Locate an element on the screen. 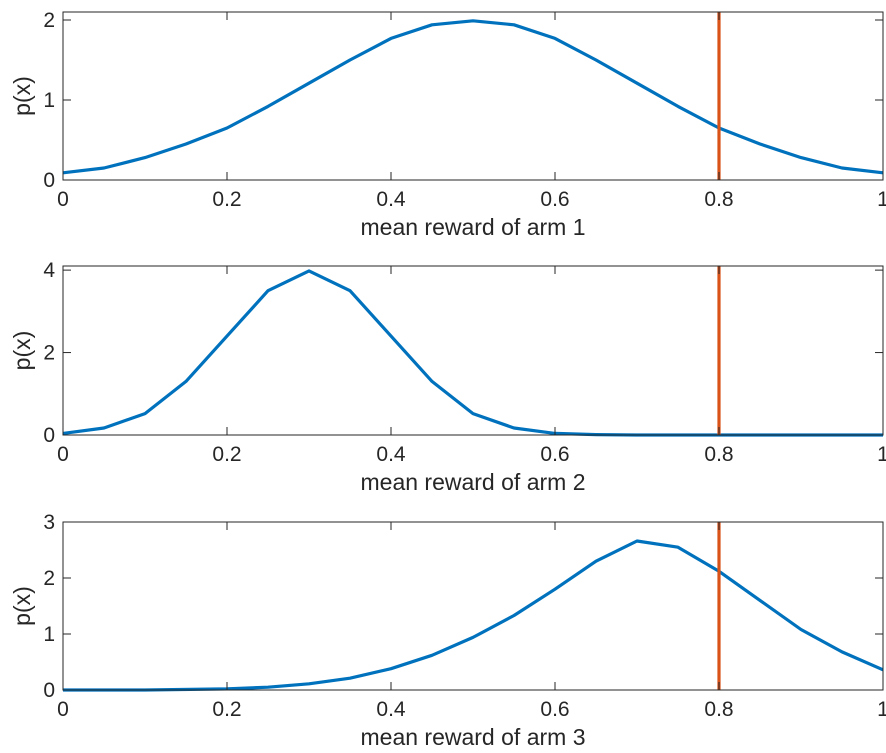 The image size is (886, 753). x-axis-label-3: mean reward of arm 3 is located at coordinates (473, 737).